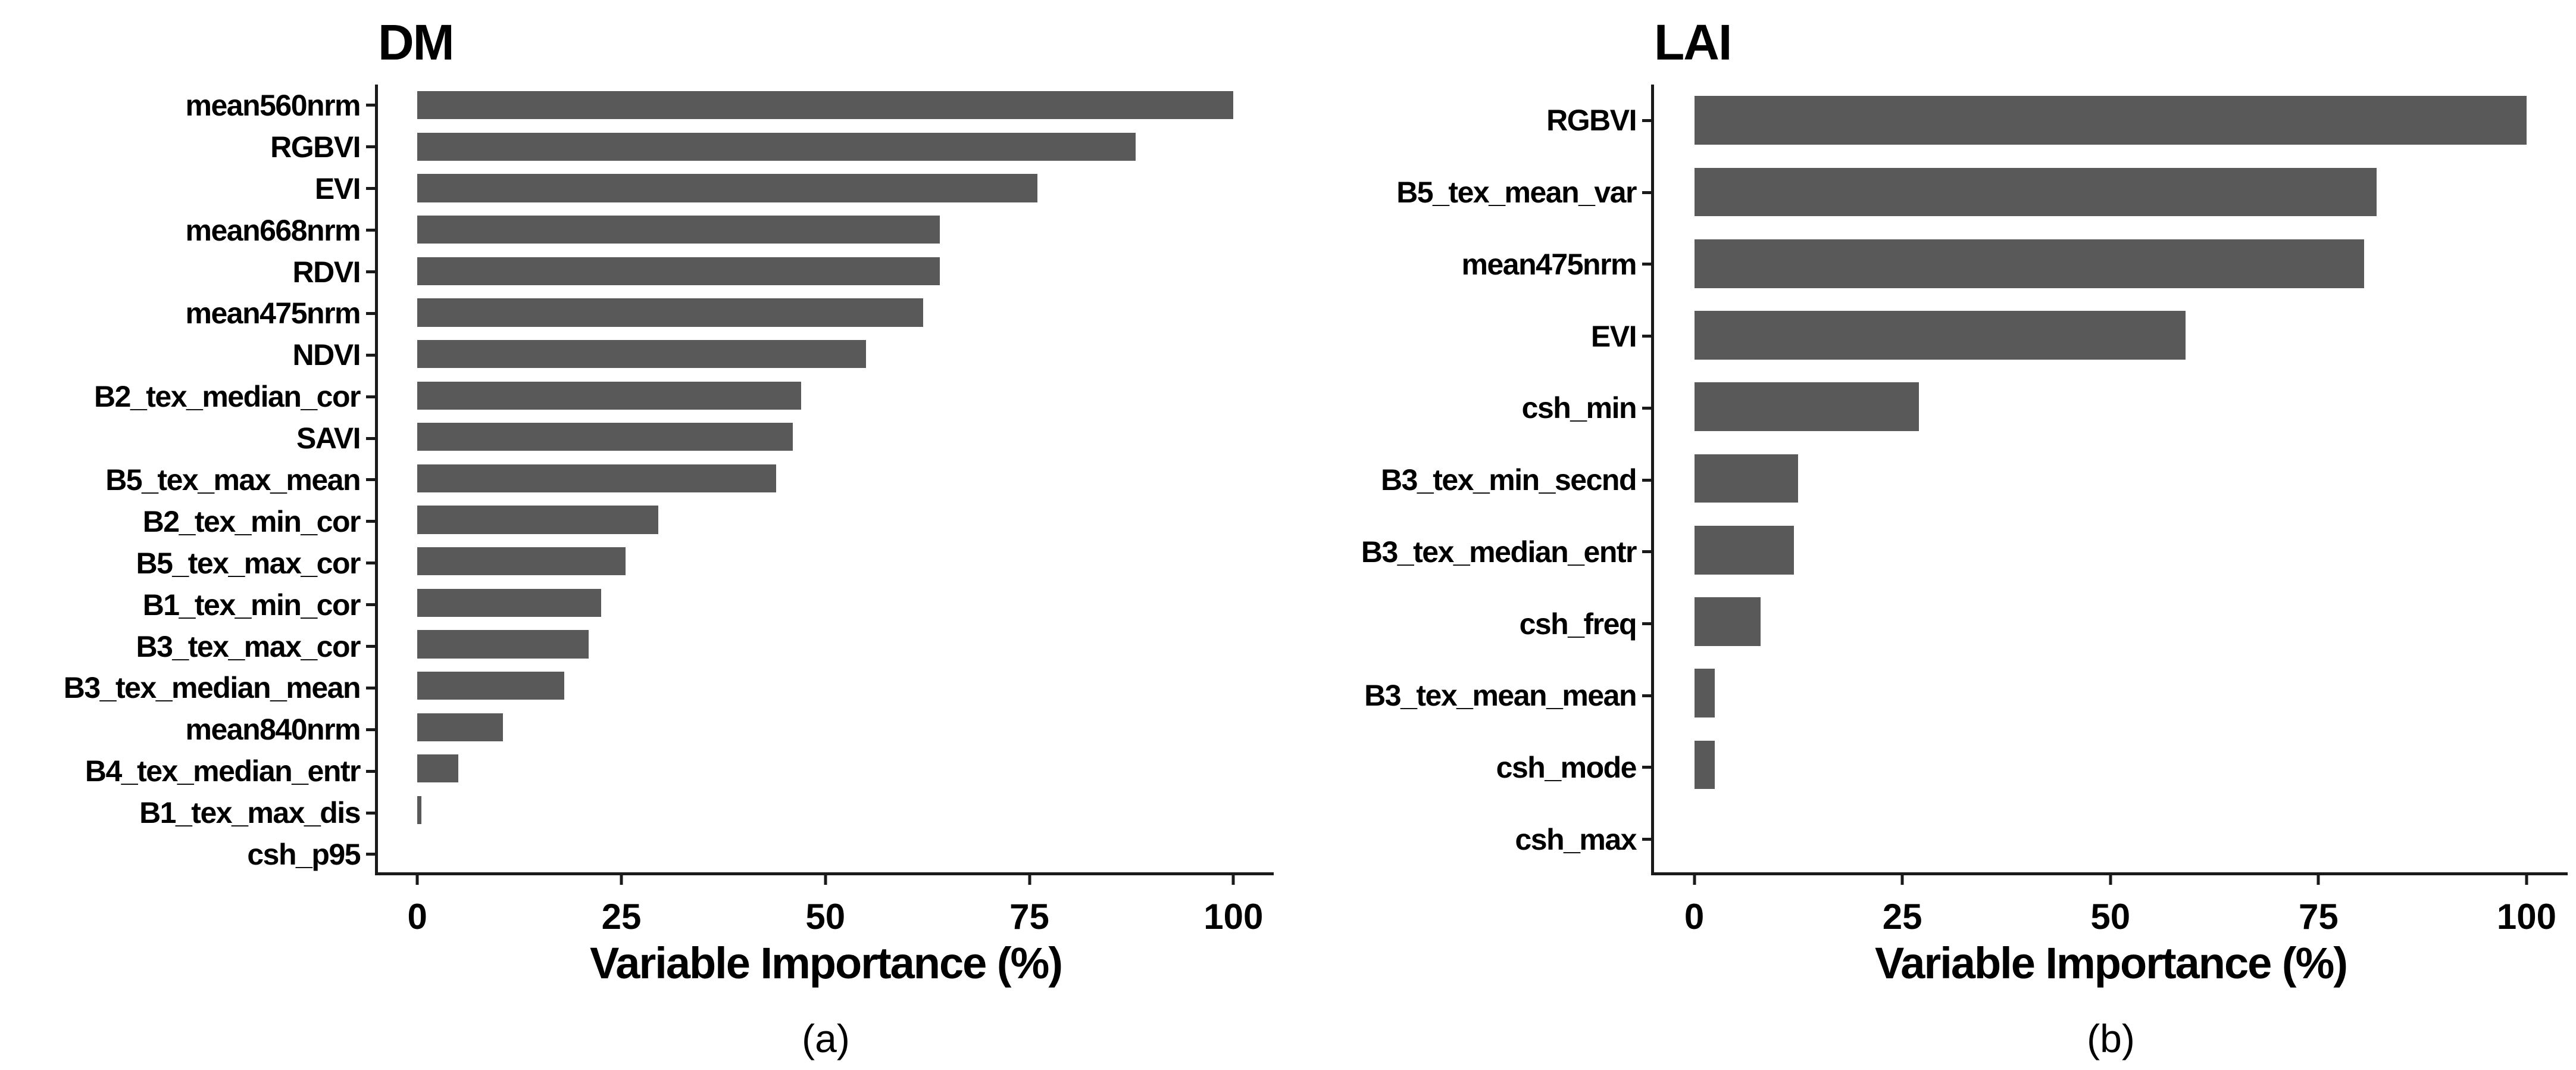 The width and height of the screenshot is (2576, 1070). I want to click on y-axis-label-row: csh_max, so click(1469, 839).